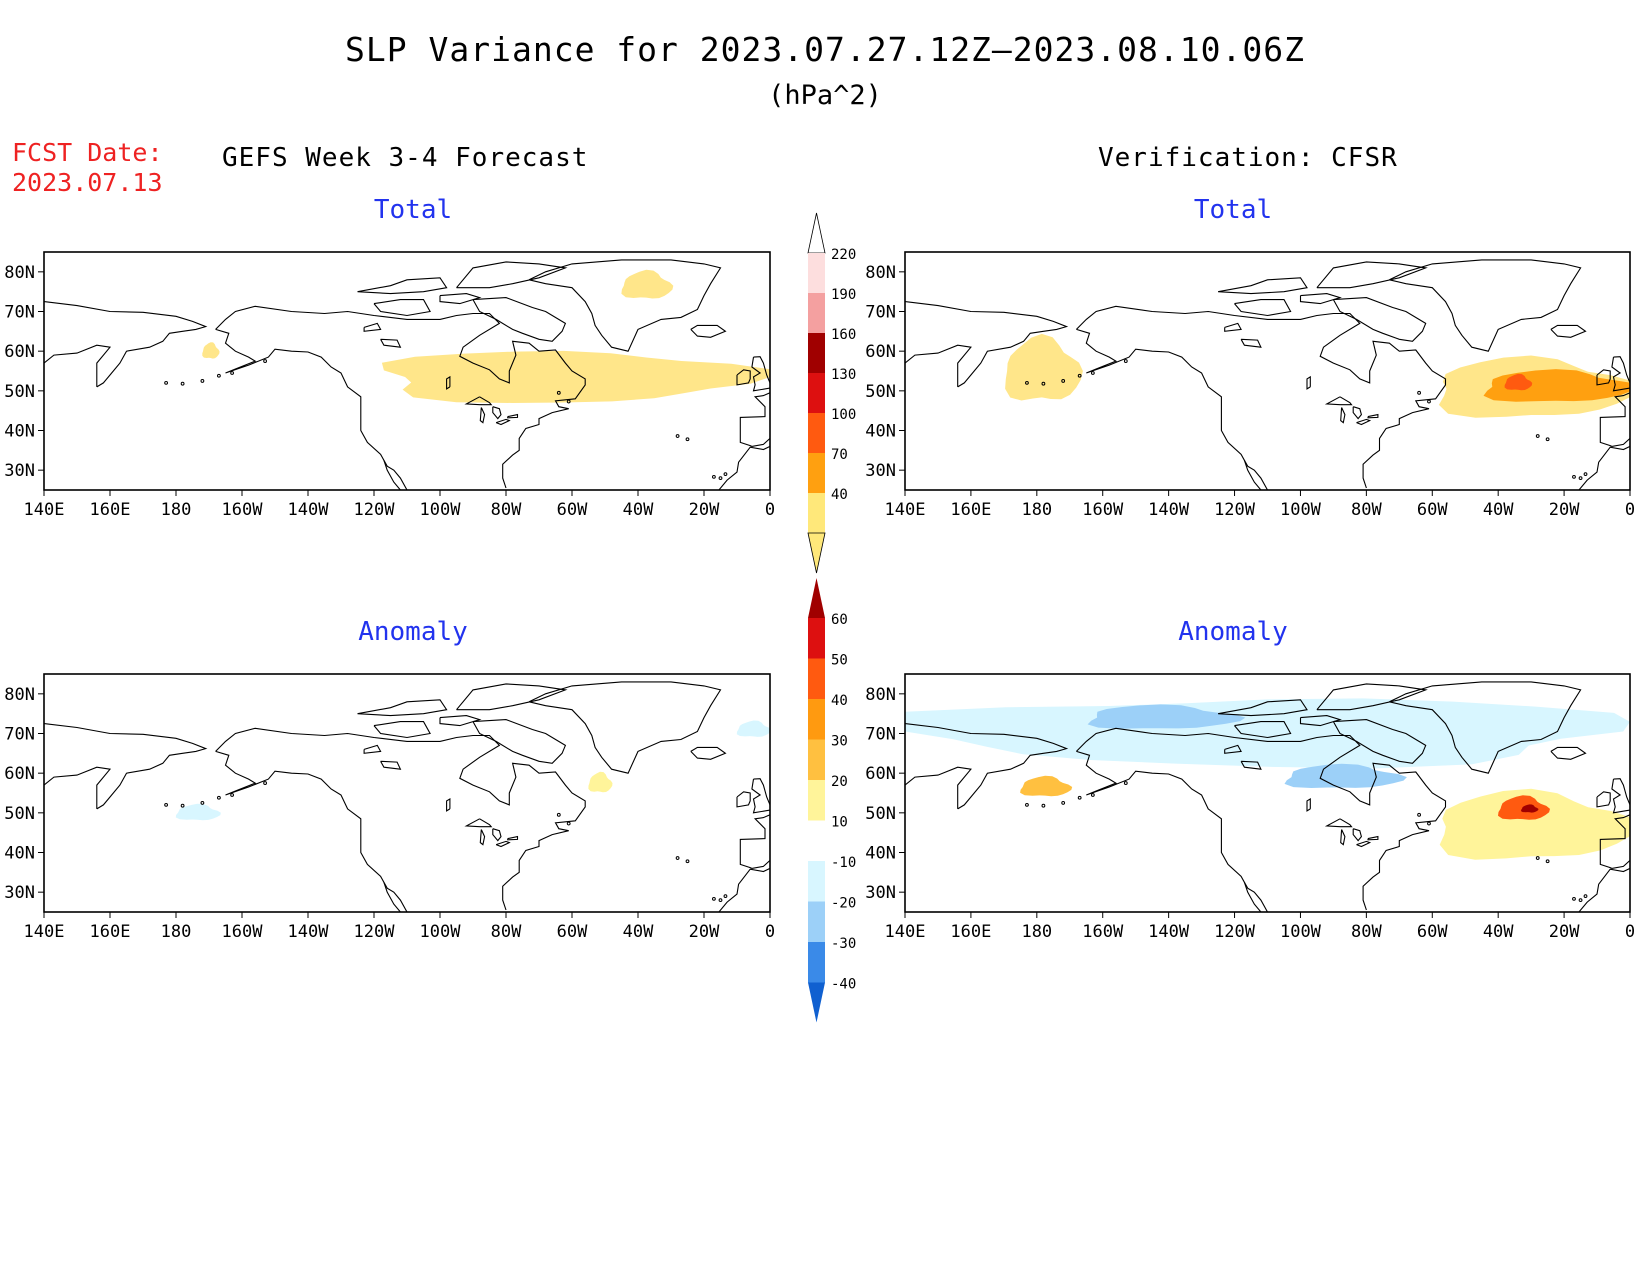 This screenshot has width=1650, height=1275. I want to click on colorbar-label: 190, so click(843, 295).